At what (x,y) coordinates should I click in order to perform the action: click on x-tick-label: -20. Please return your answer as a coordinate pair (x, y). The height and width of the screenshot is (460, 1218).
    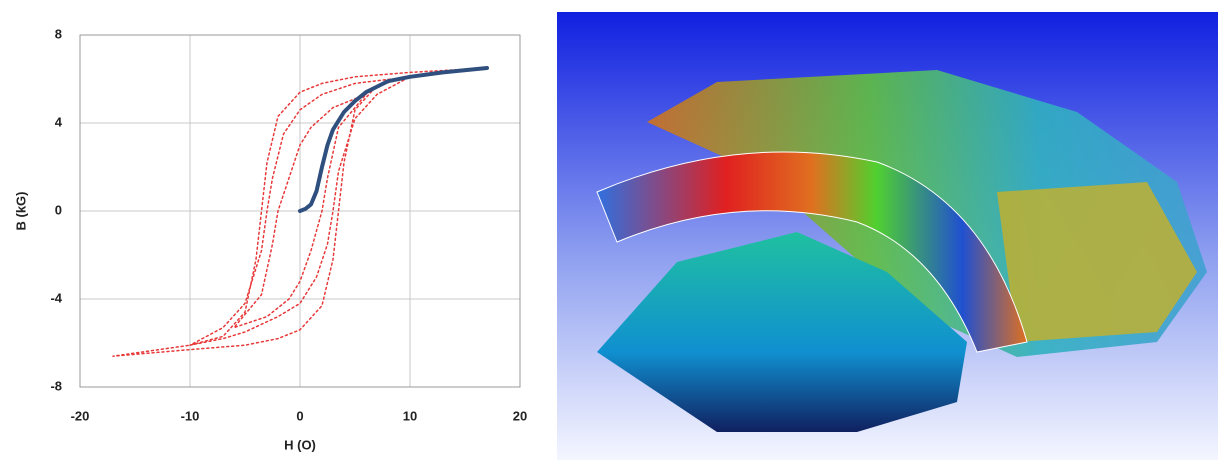
    Looking at the image, I should click on (80, 415).